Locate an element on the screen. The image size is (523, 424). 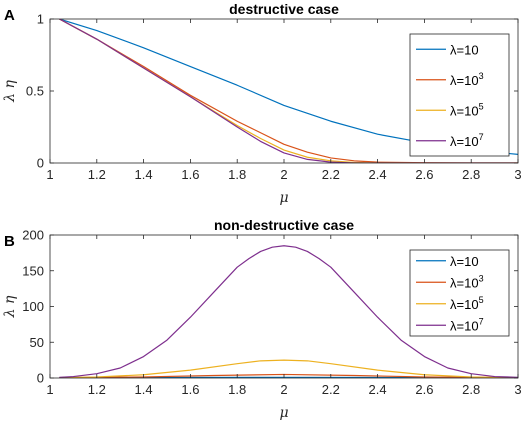
panel-label: B is located at coordinates (9, 241).